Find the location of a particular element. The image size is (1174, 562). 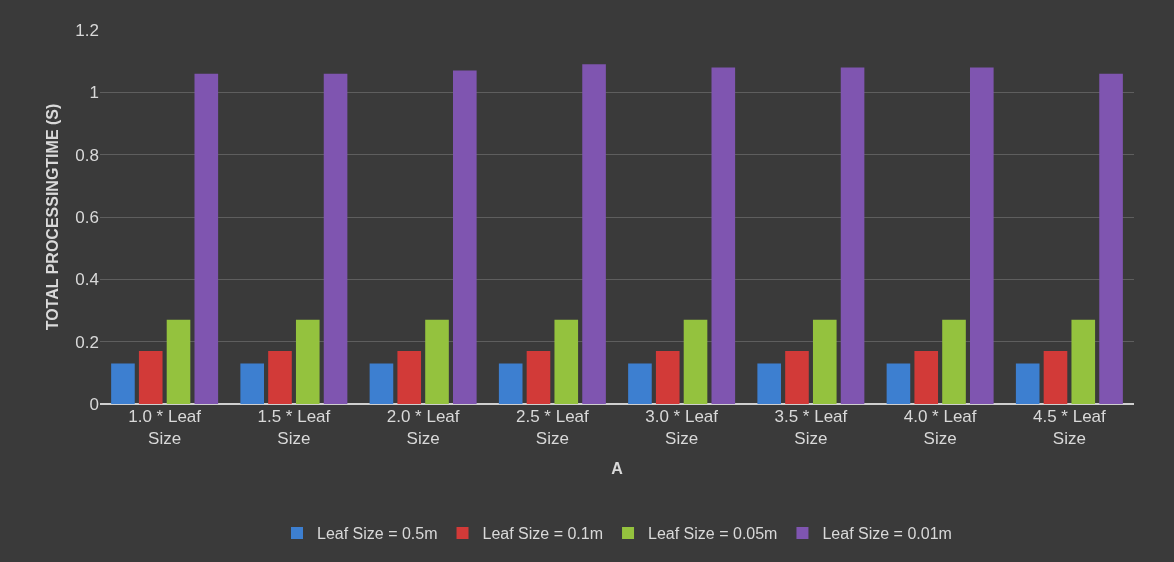

y-tick-label: 1.2 is located at coordinates (87, 30).